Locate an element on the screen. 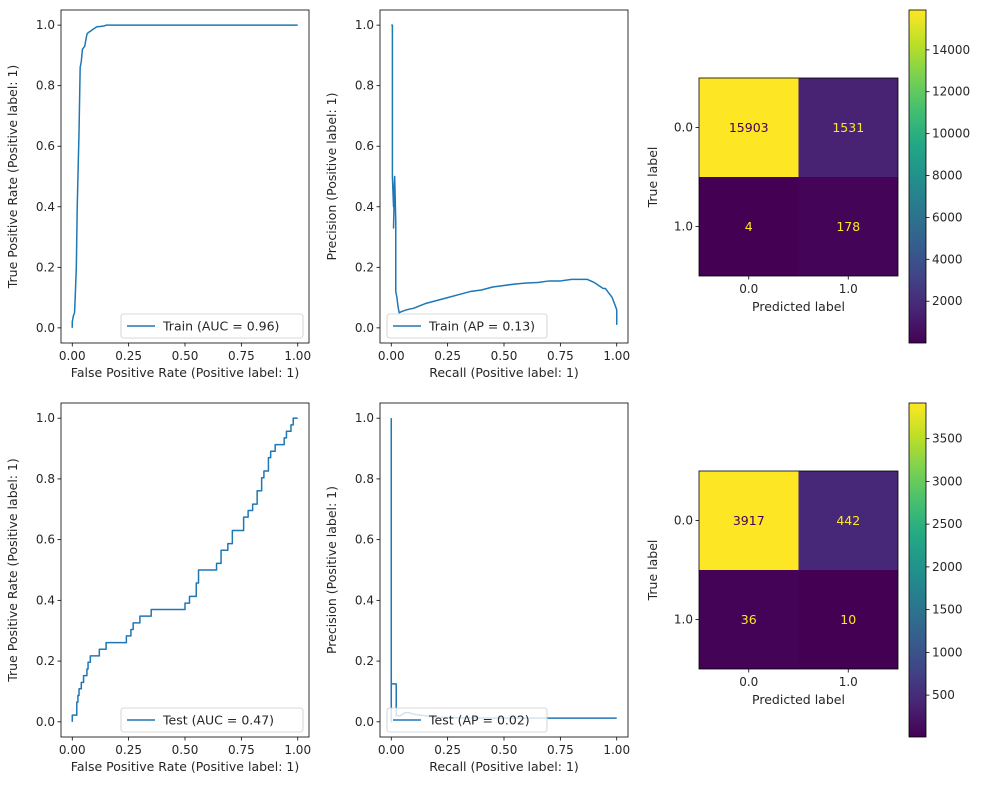  colorbar-tick-label: 1500 is located at coordinates (947, 610).